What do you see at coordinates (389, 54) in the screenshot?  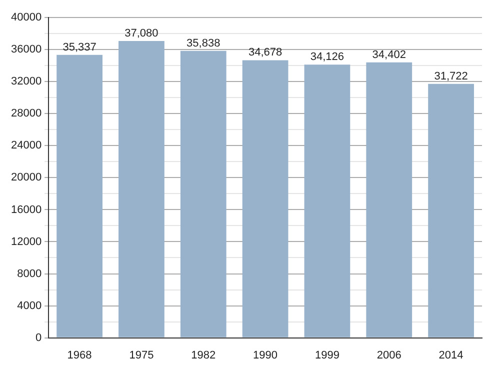 I see `data-label: 34,402` at bounding box center [389, 54].